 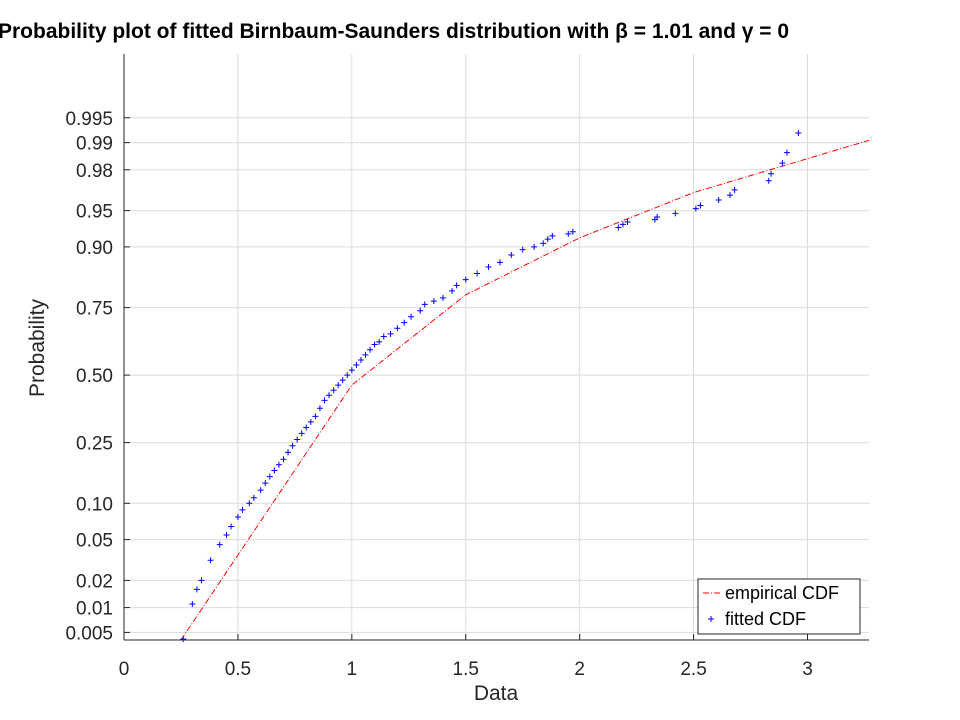 I want to click on x-tick-label: 3, so click(x=807, y=669).